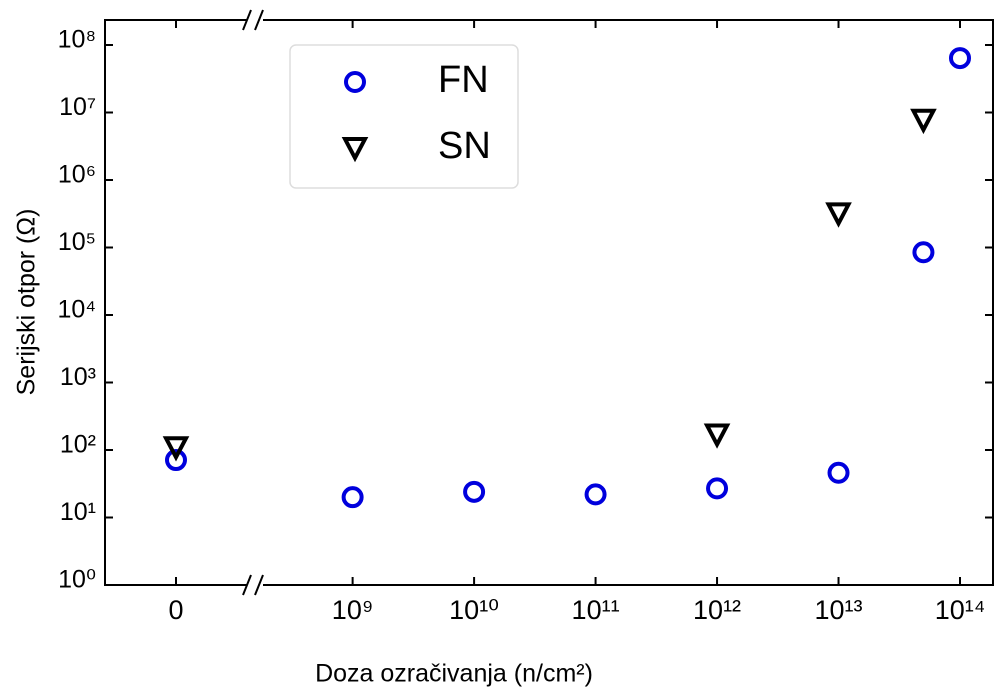 This screenshot has height=698, width=995. I want to click on y-axis-label: Serijski otpor (Ω), so click(27, 302).